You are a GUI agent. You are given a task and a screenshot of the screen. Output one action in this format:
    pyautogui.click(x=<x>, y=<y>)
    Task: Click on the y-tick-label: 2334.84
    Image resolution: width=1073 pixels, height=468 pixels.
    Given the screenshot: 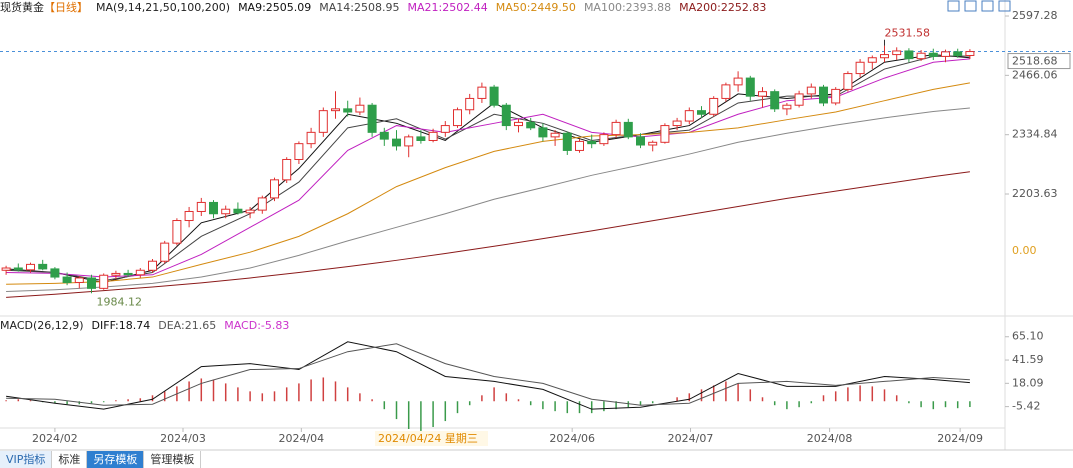 What is the action you would take?
    pyautogui.click(x=1035, y=134)
    